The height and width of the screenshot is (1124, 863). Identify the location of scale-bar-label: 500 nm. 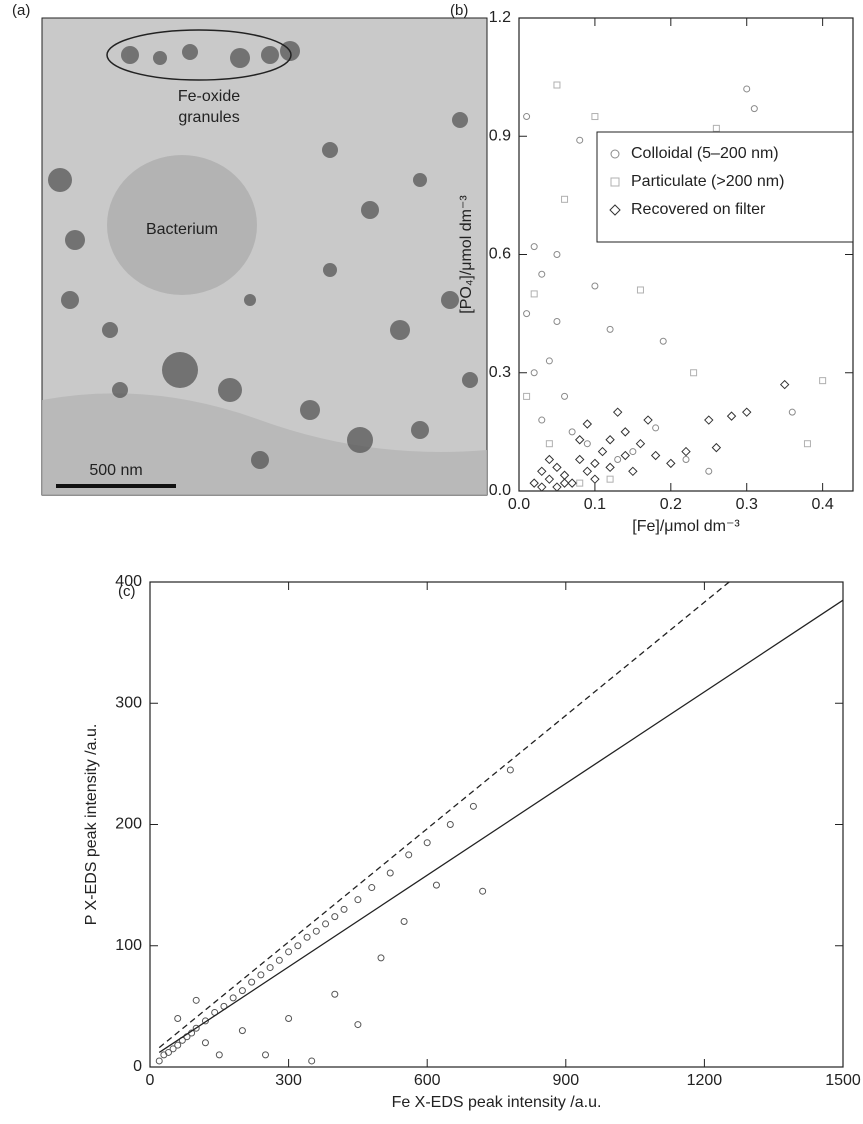
(115, 470).